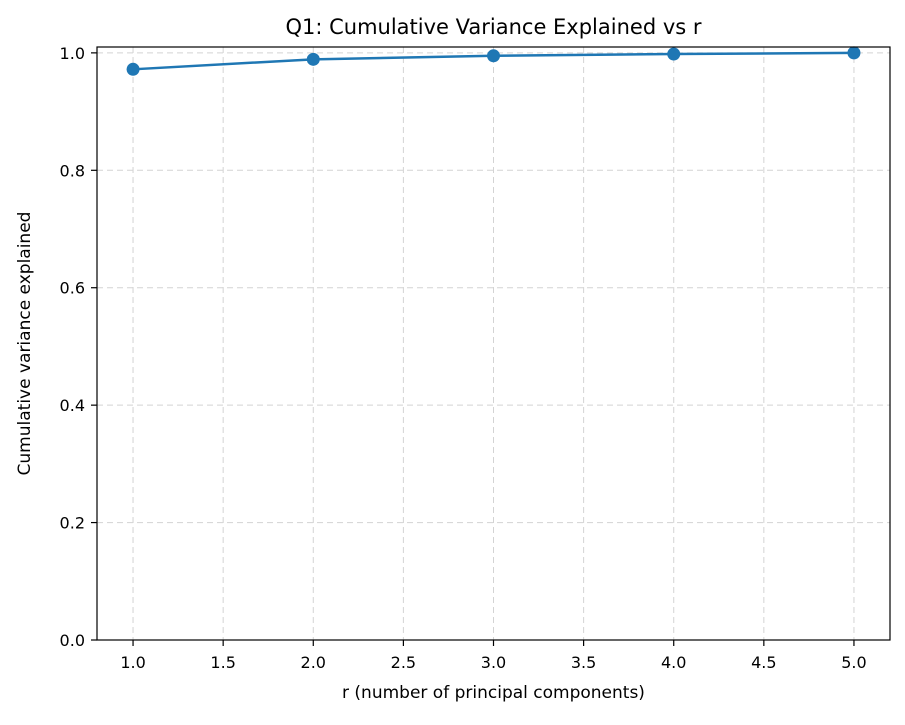  Describe the element at coordinates (673, 662) in the screenshot. I see `x-tick-label: 4.0` at that location.